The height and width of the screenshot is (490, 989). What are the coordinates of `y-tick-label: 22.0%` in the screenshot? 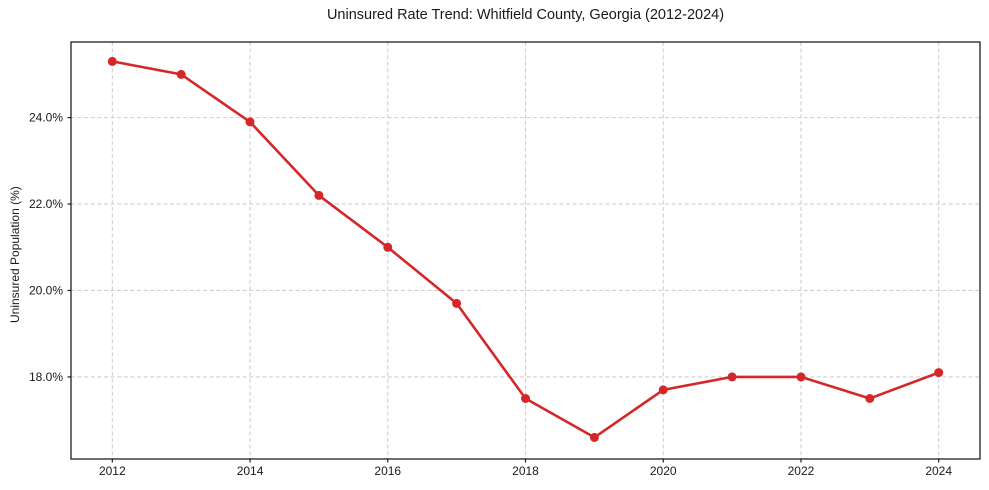 It's located at (46, 204).